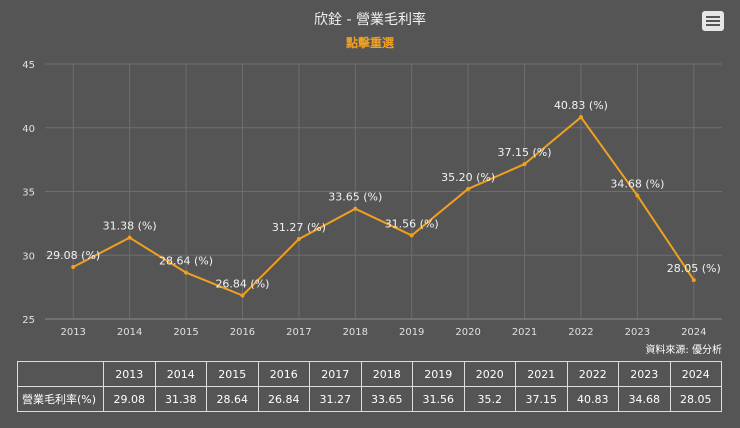 This screenshot has width=740, height=428. What do you see at coordinates (28, 256) in the screenshot?
I see `y-tick-label: 30` at bounding box center [28, 256].